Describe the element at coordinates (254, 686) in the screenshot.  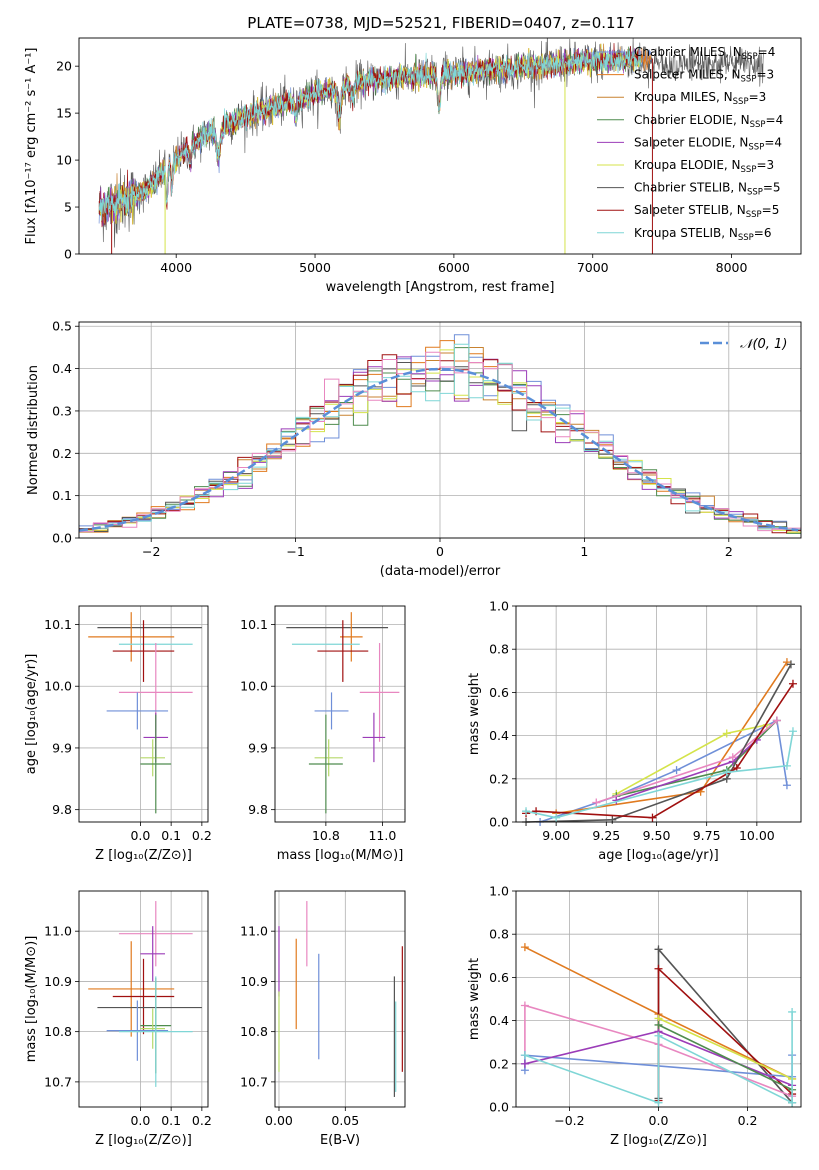
I see `age_vs_mass-ytick-label: 10.0` at that location.